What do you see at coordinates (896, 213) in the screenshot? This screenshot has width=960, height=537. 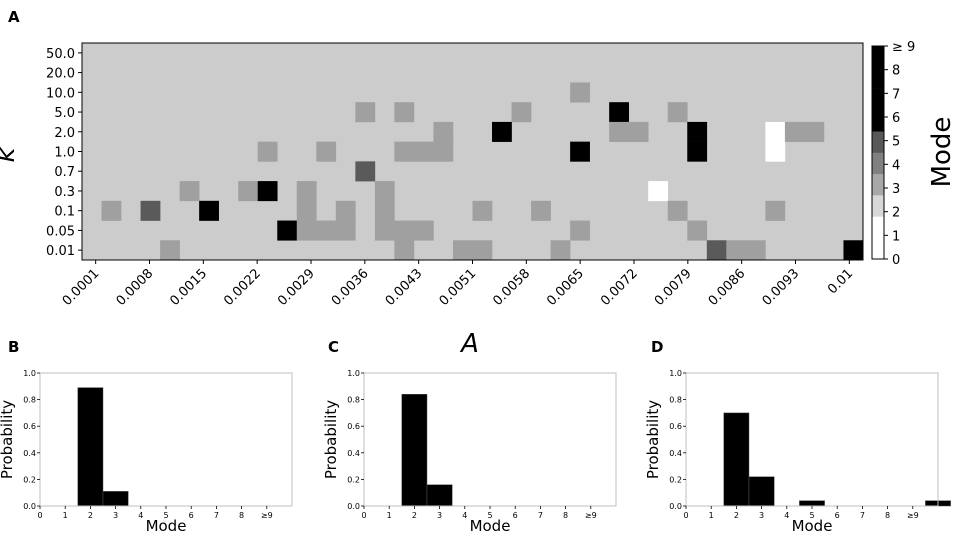 I see `colorbar-tick-label: 2` at bounding box center [896, 213].